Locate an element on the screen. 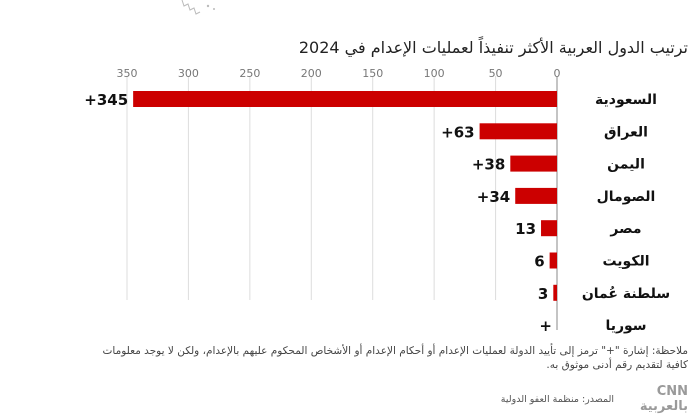  category-label: مصر is located at coordinates (625, 229).